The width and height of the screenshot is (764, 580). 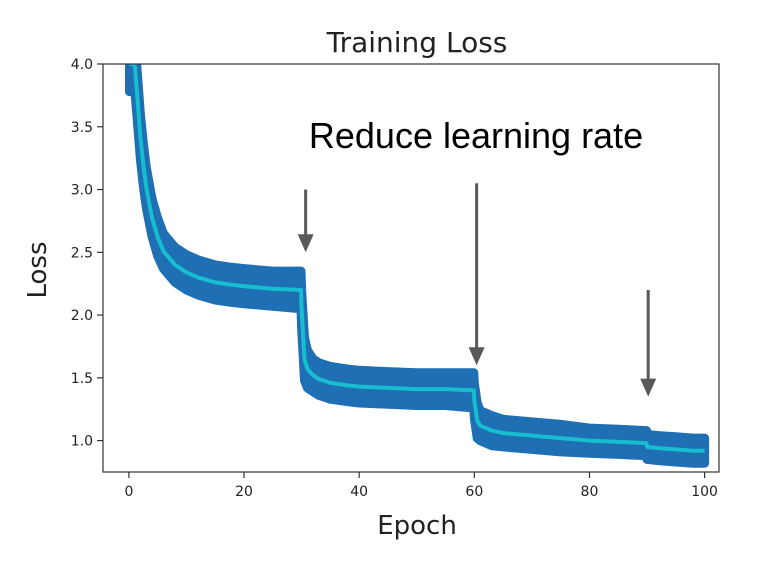 What do you see at coordinates (704, 492) in the screenshot?
I see `x-tick-label: 100` at bounding box center [704, 492].